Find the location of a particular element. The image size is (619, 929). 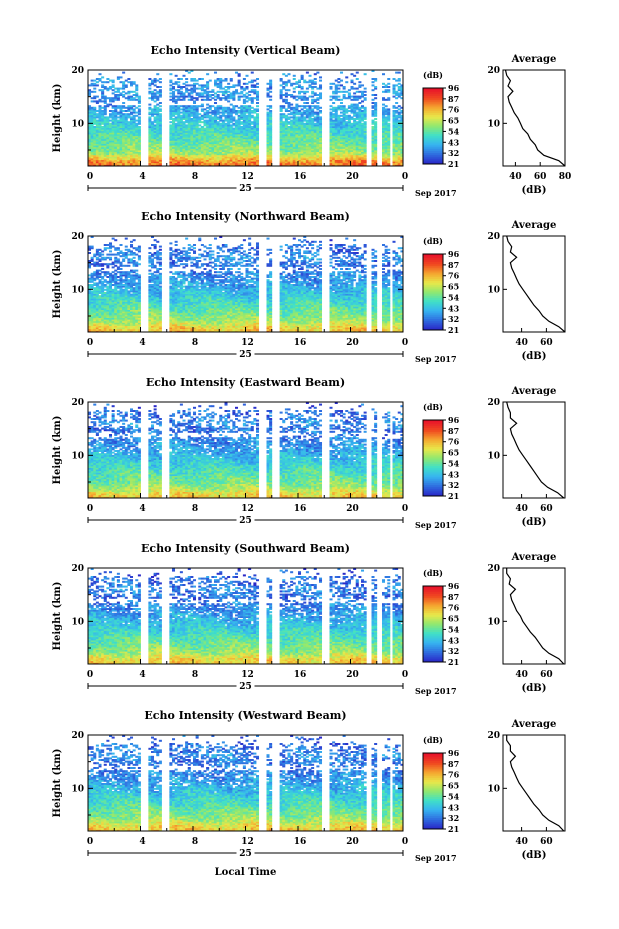

x-tick-label: 12 is located at coordinates (247, 177).